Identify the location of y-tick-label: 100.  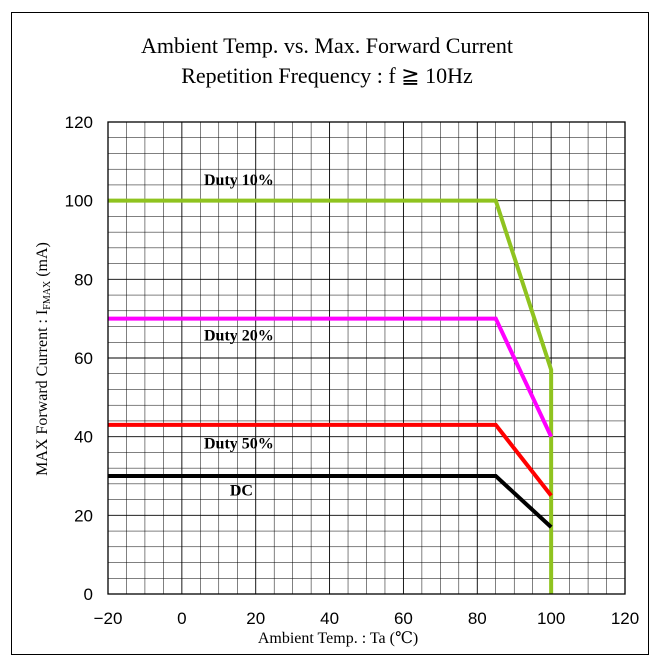
(79, 201).